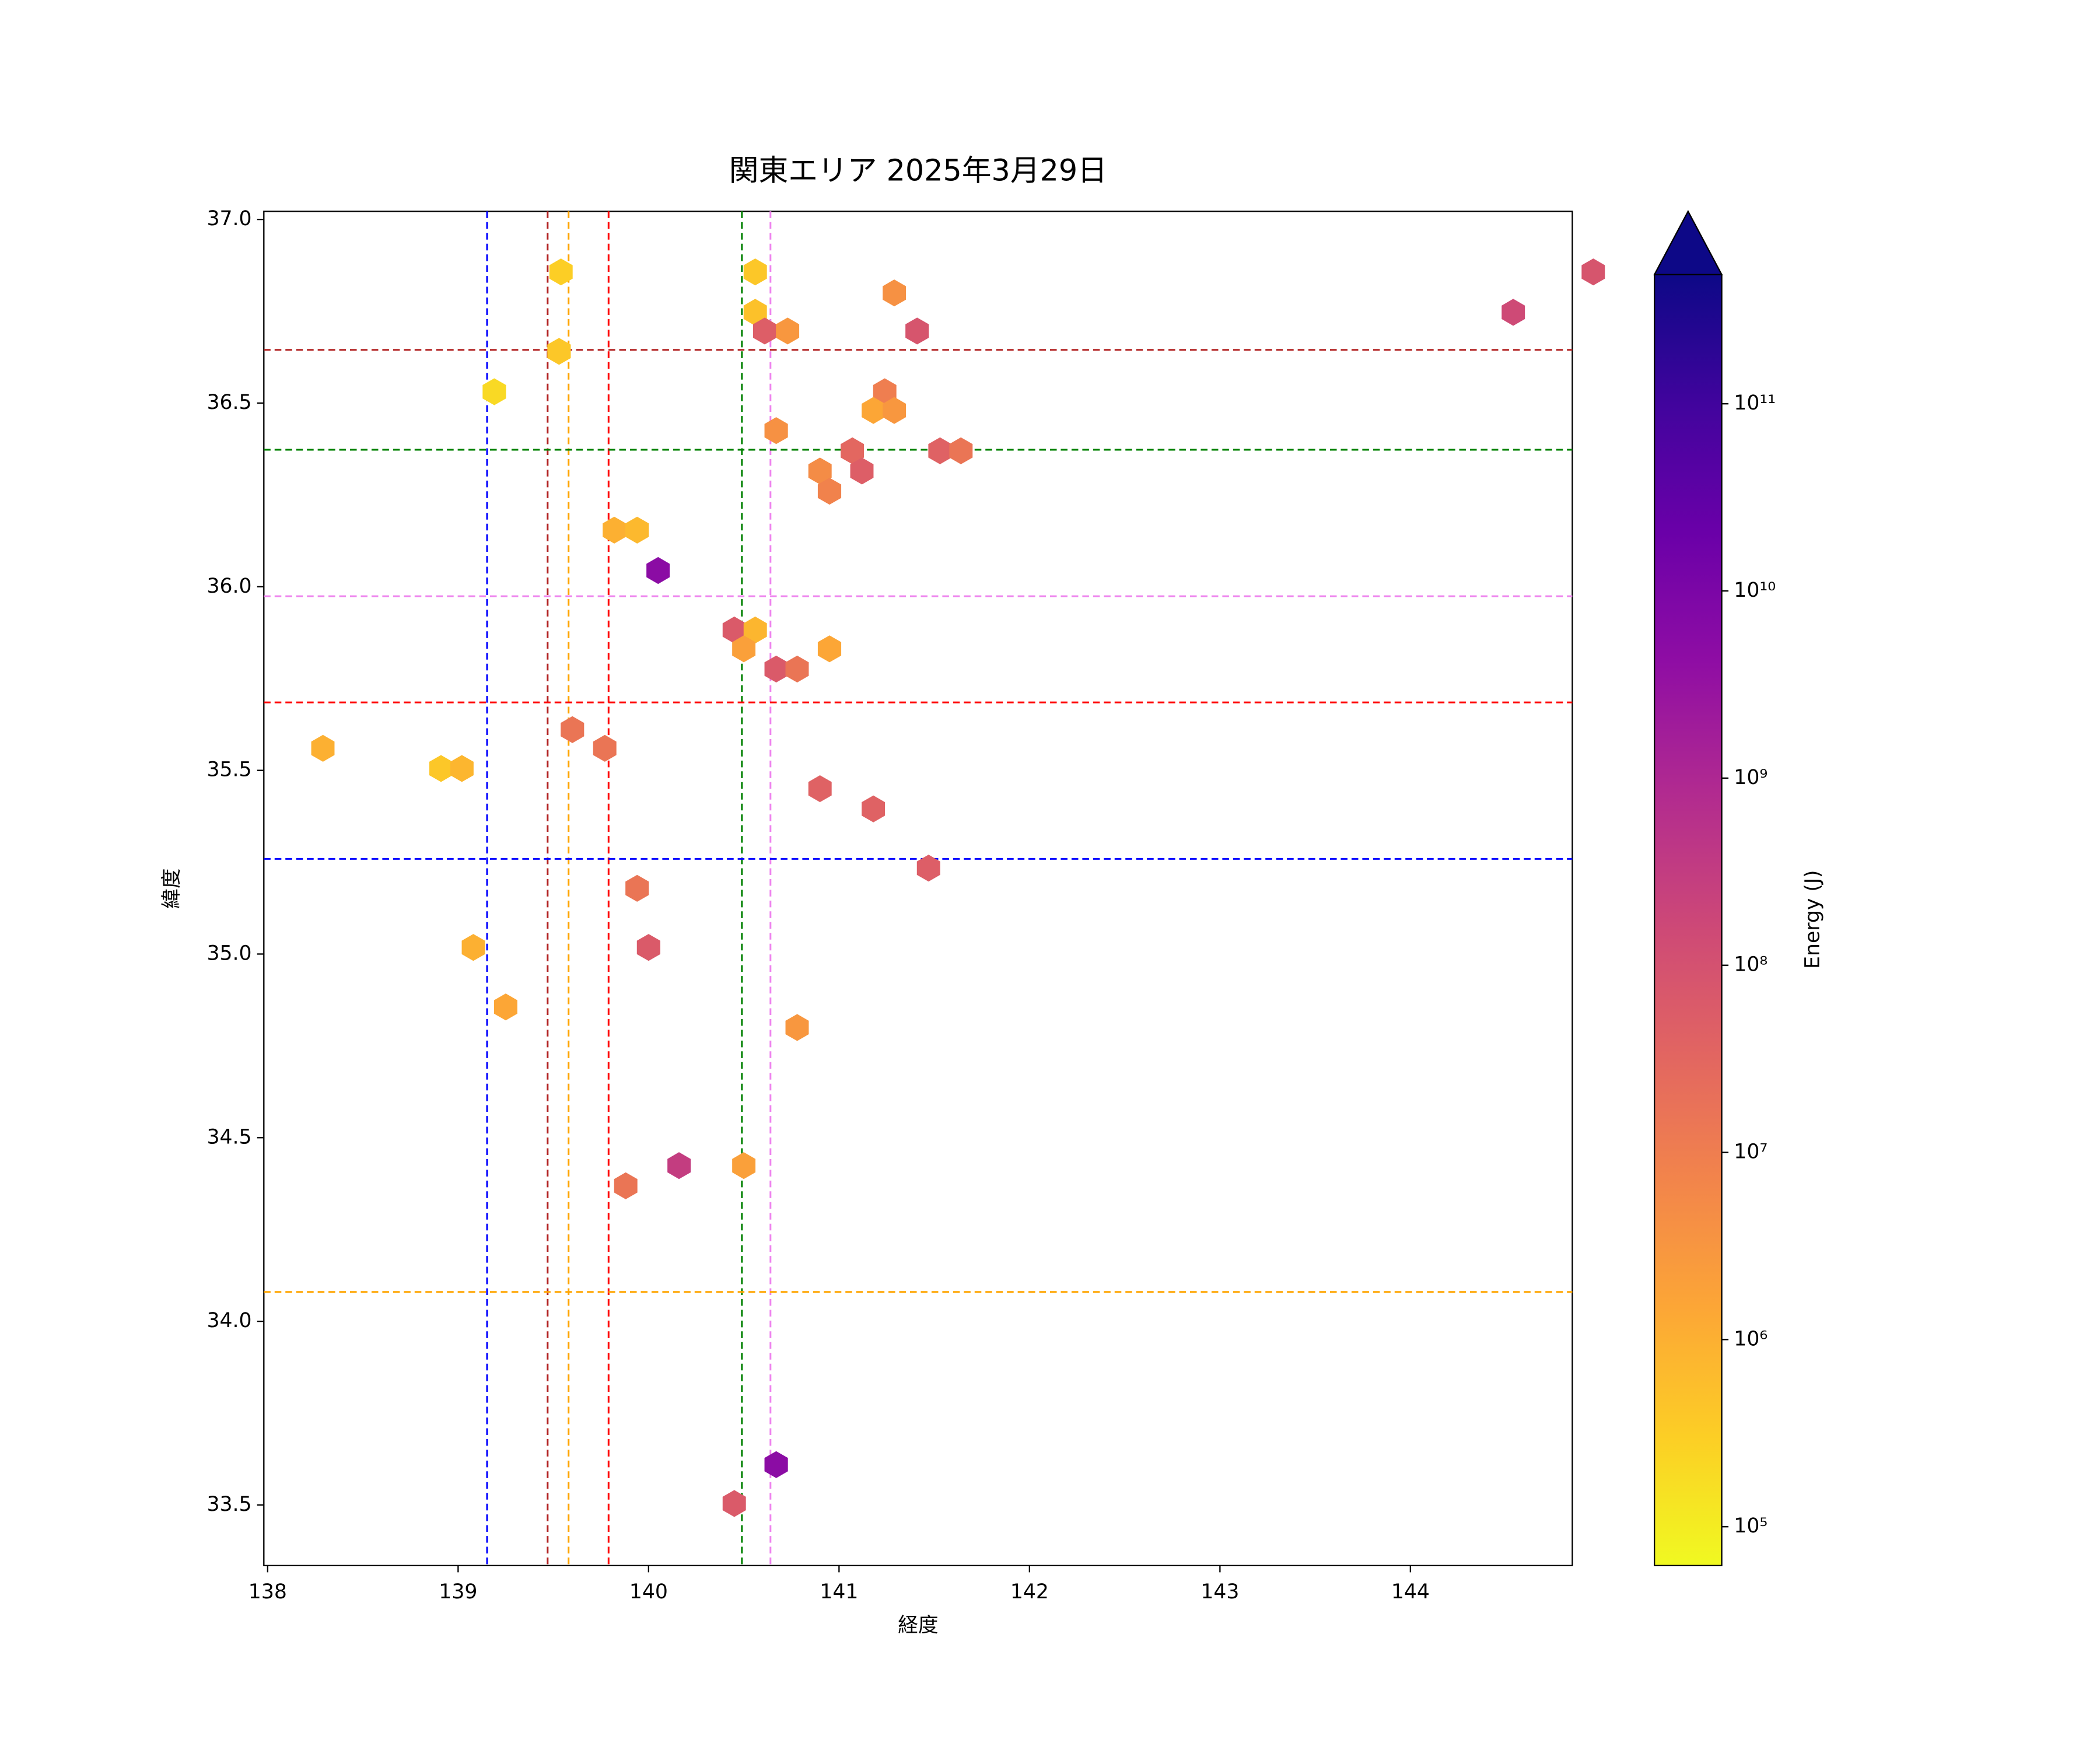 Image resolution: width=2100 pixels, height=1750 pixels. Describe the element at coordinates (1688, 920) in the screenshot. I see `colorbar` at that location.